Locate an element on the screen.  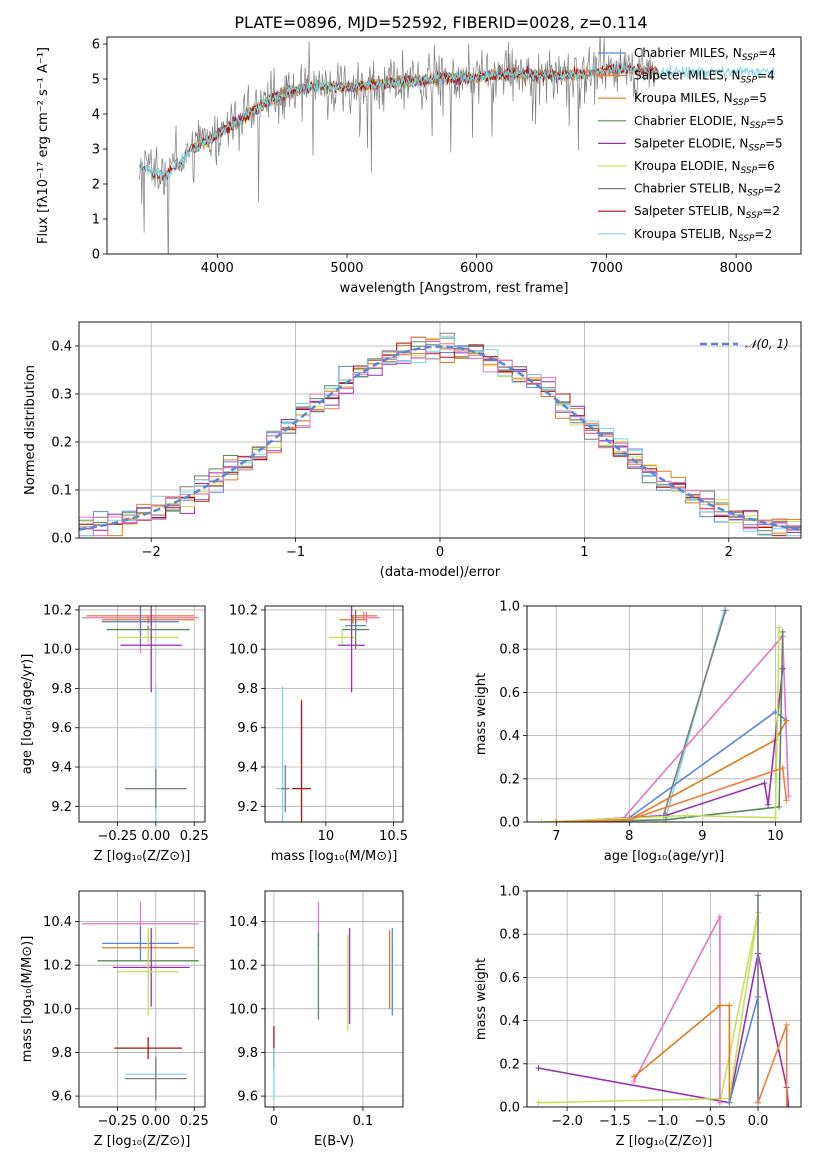
spectrum-ylabel: Flux [fλ10⁻¹⁷ erg cm⁻² s⁻¹ A⁻¹] is located at coordinates (43, 145).